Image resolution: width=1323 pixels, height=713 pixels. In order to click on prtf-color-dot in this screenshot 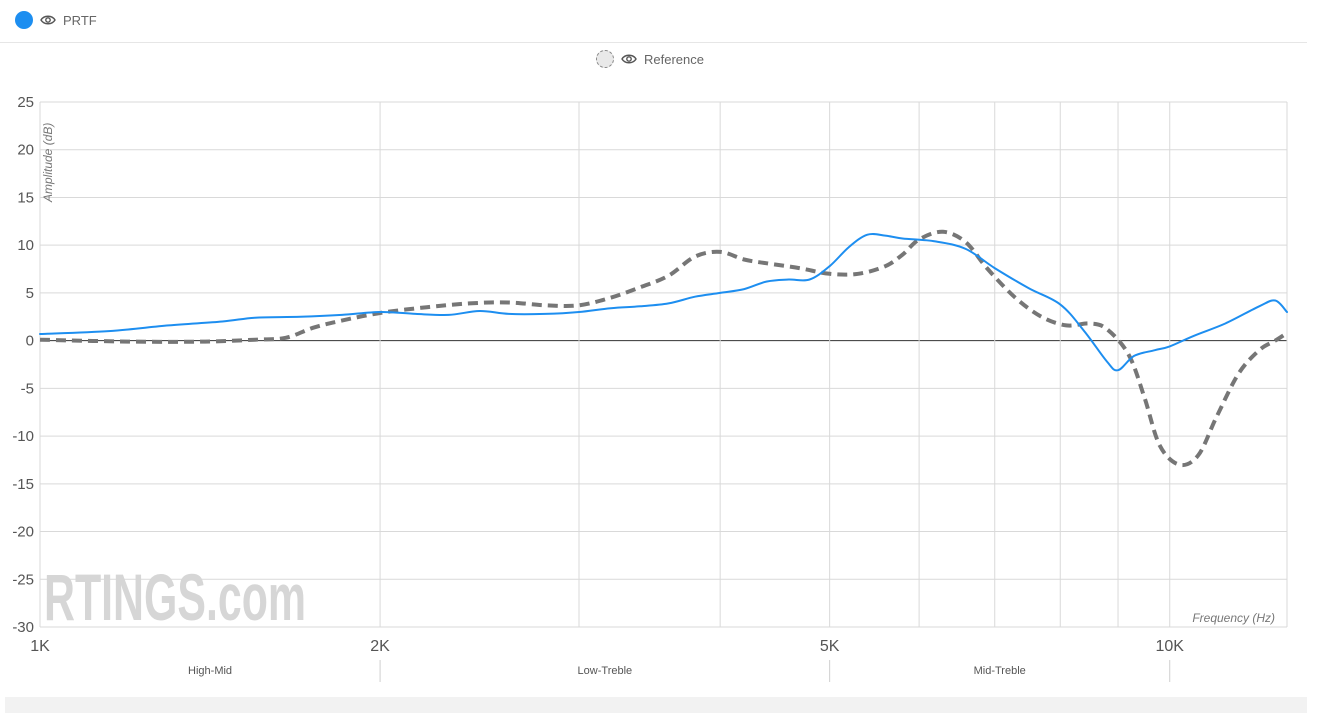, I will do `click(24, 20)`.